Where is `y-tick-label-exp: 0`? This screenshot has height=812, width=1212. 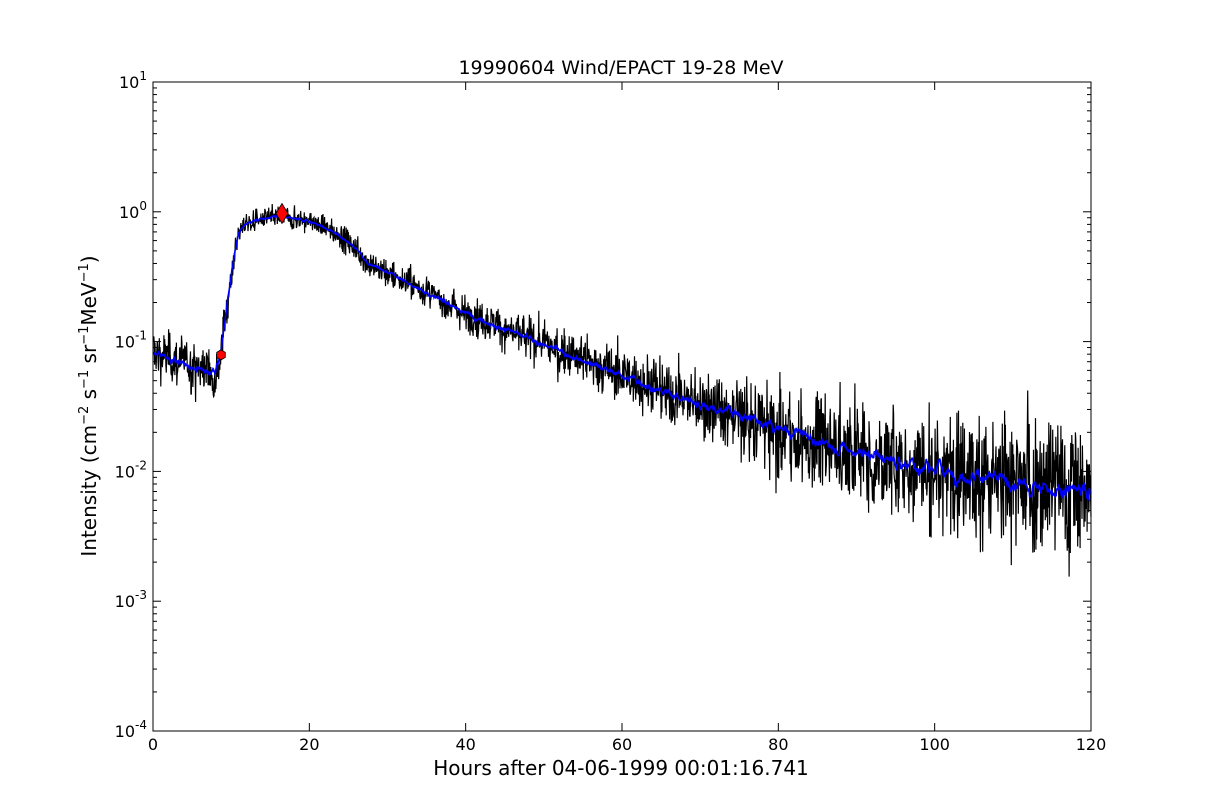 y-tick-label-exp: 0 is located at coordinates (143, 206).